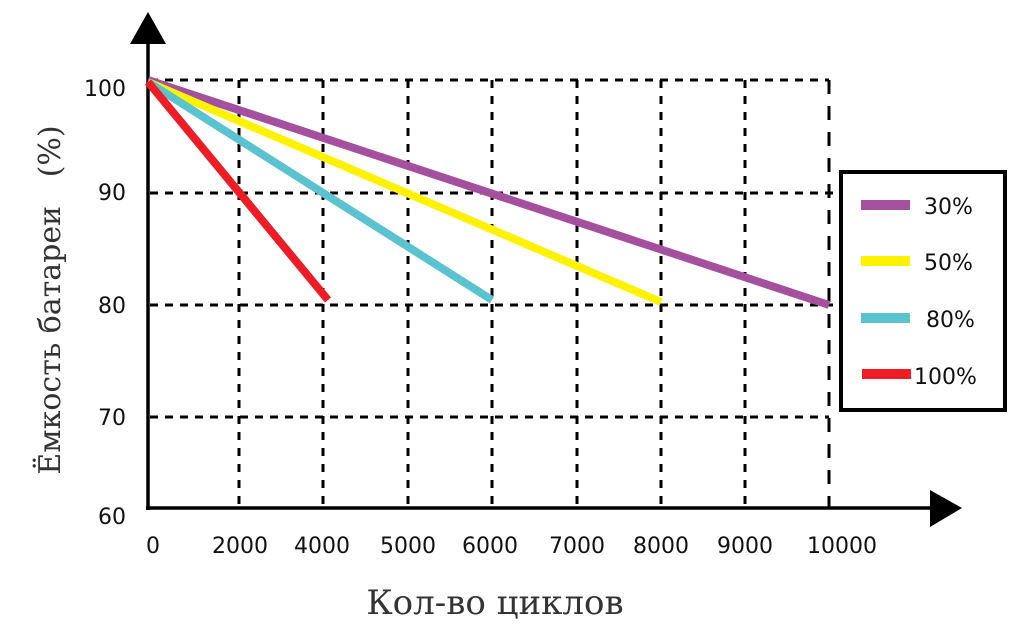  Describe the element at coordinates (112, 418) in the screenshot. I see `y-tick-70: 70` at that location.